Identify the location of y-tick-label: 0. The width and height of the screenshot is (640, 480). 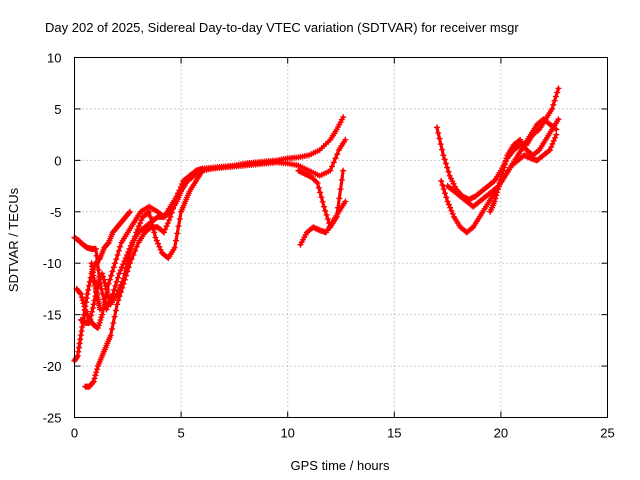
(57, 160).